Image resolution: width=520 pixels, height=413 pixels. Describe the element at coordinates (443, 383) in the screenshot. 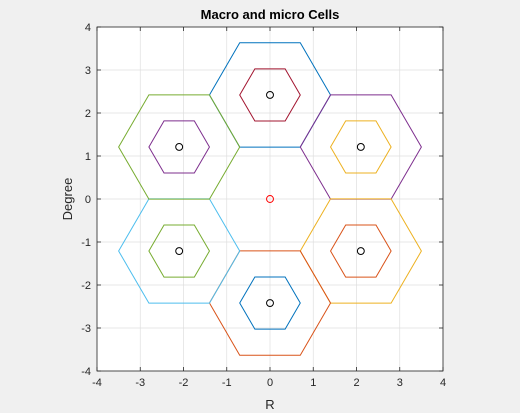

I see `x-tick-label: 4` at that location.